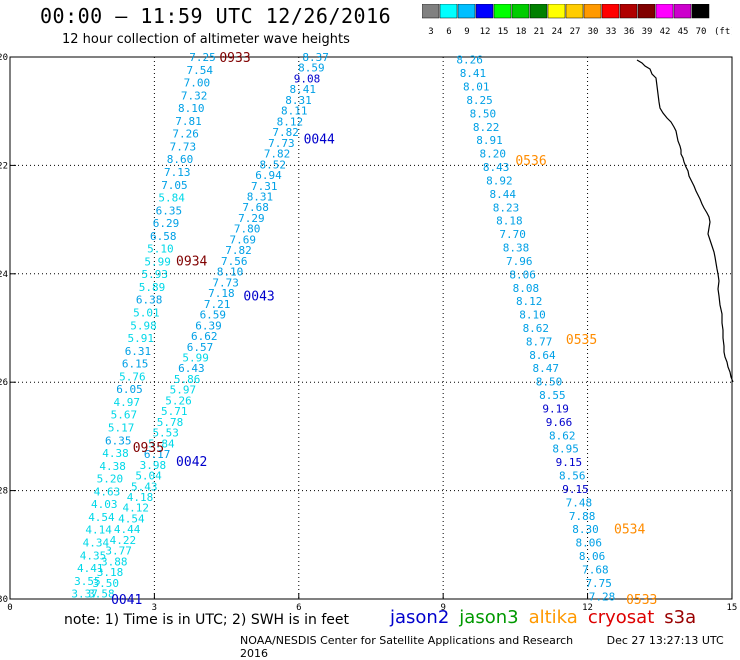 This screenshot has height=660, width=740. I want to click on wave-height-value: 8.60, so click(180, 159).